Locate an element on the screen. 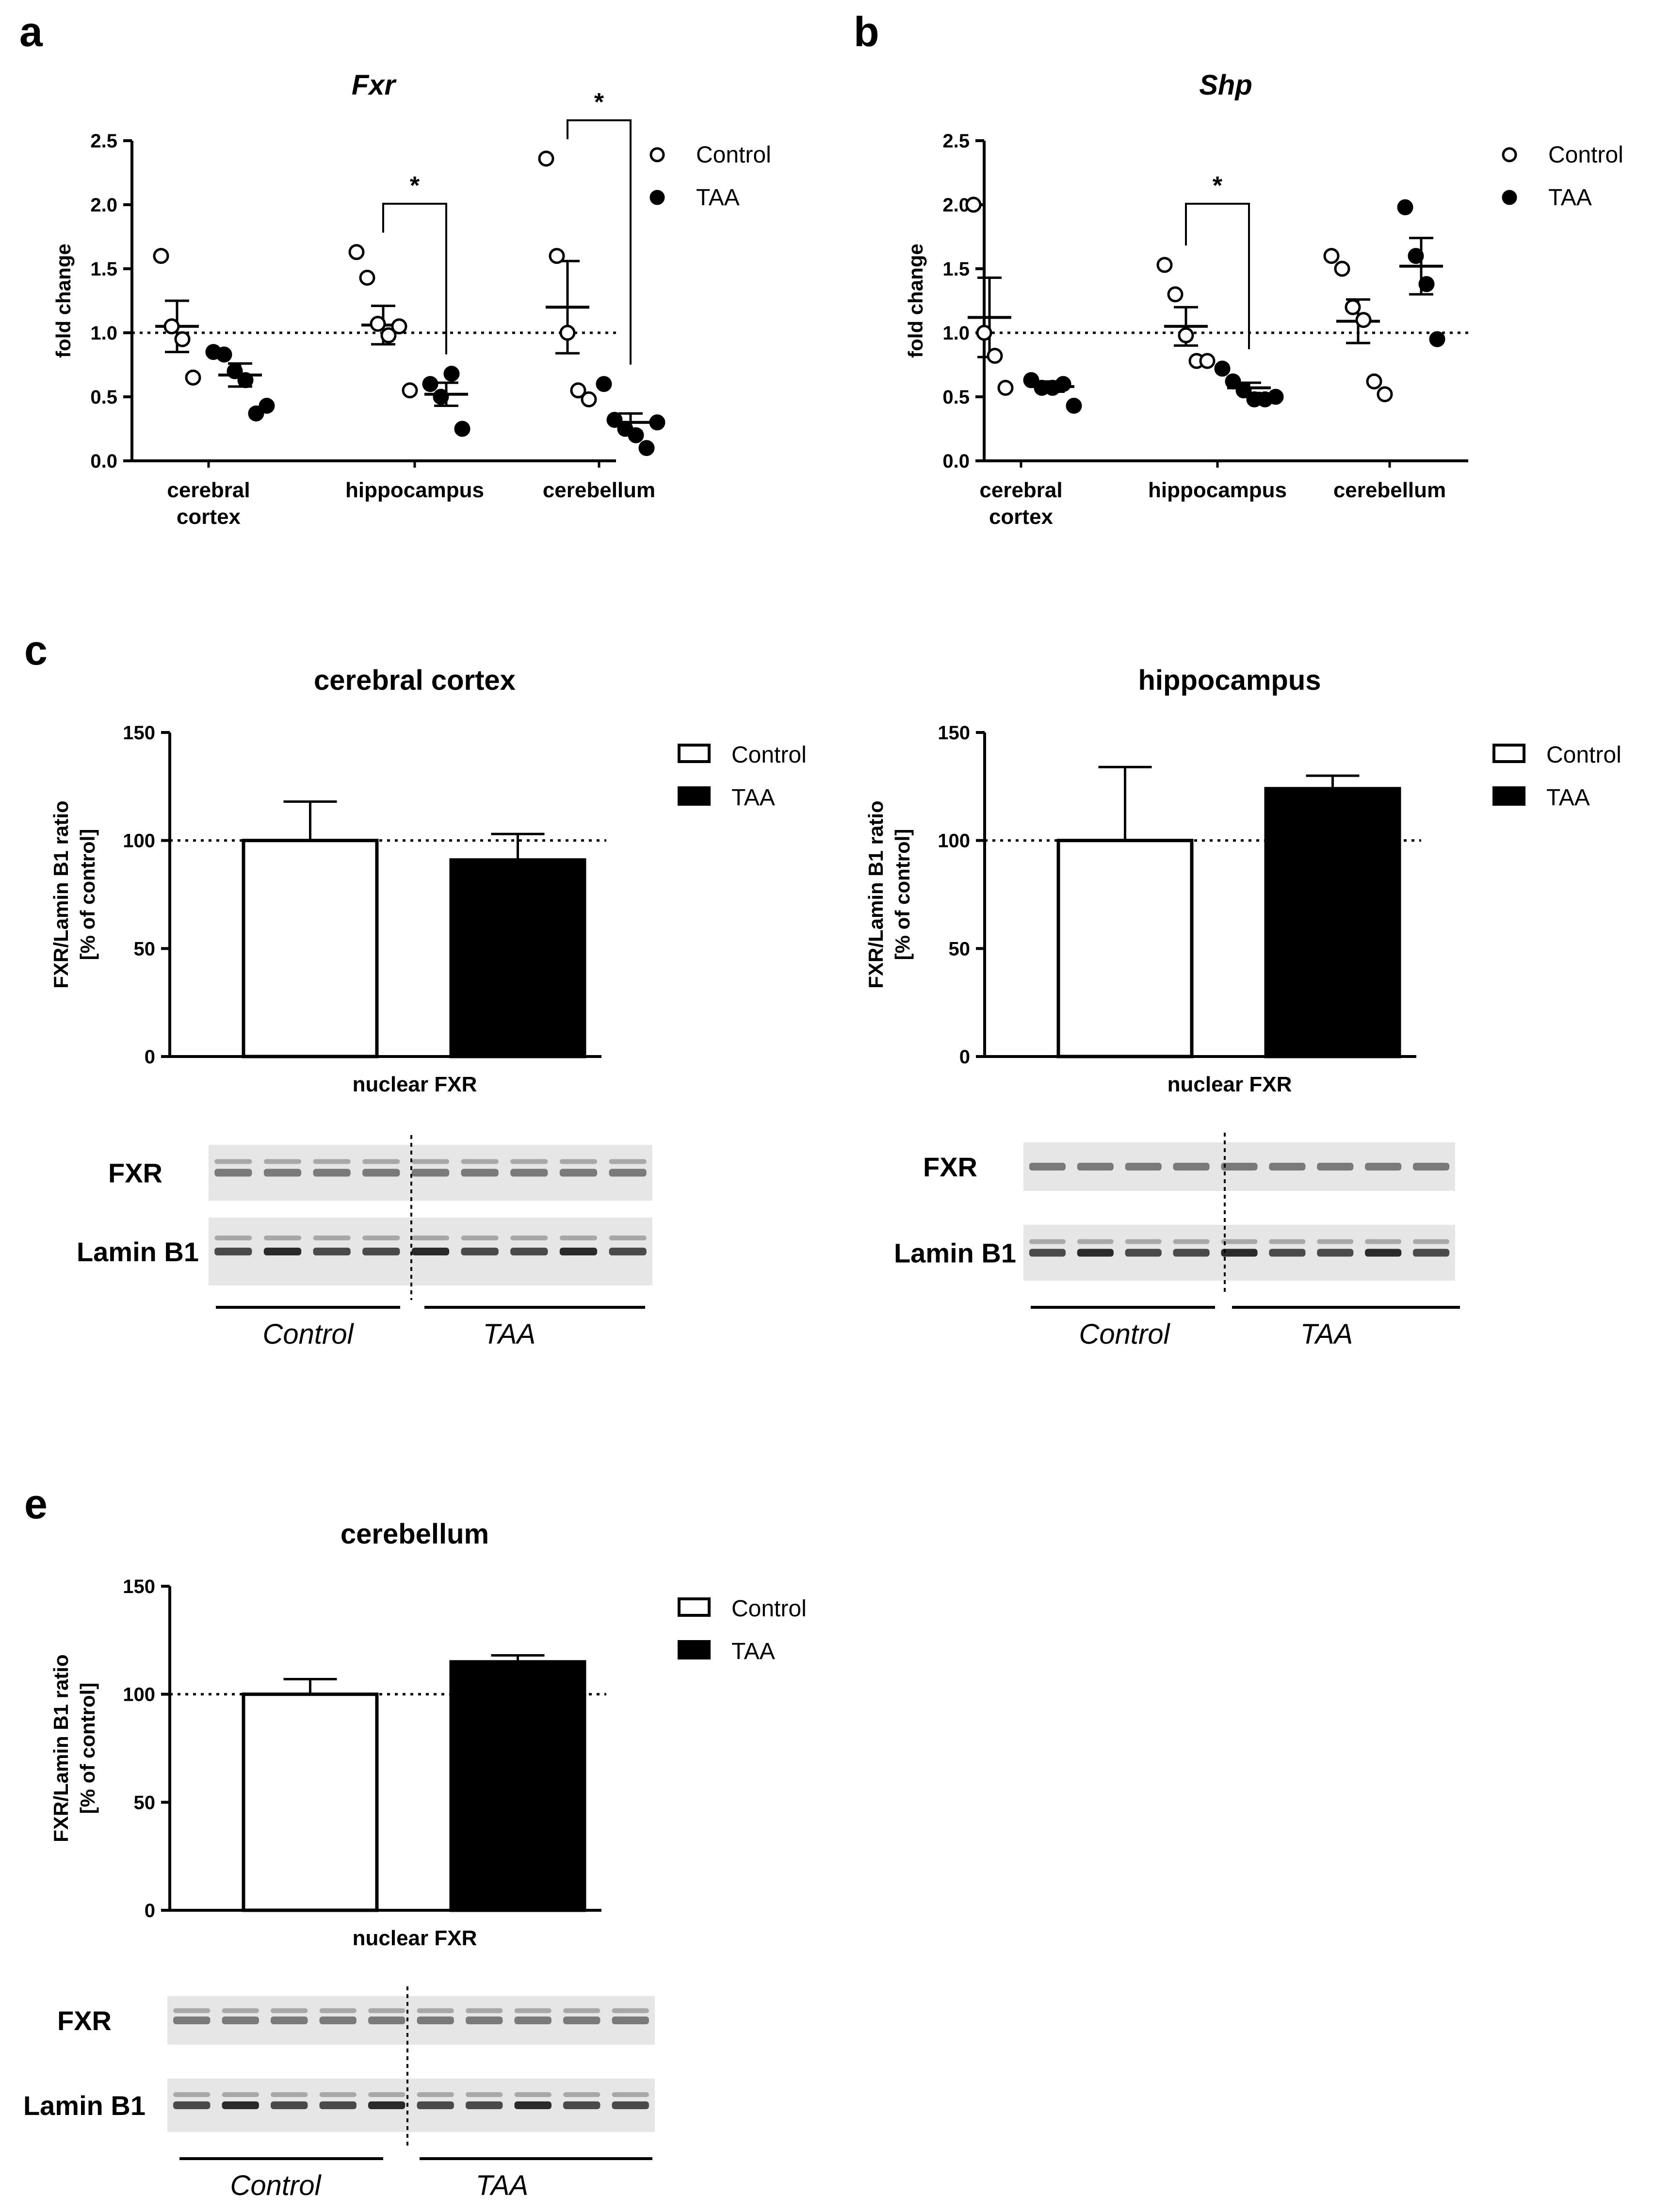 The width and height of the screenshot is (1654, 2212). legend-label: TAA is located at coordinates (1570, 198).